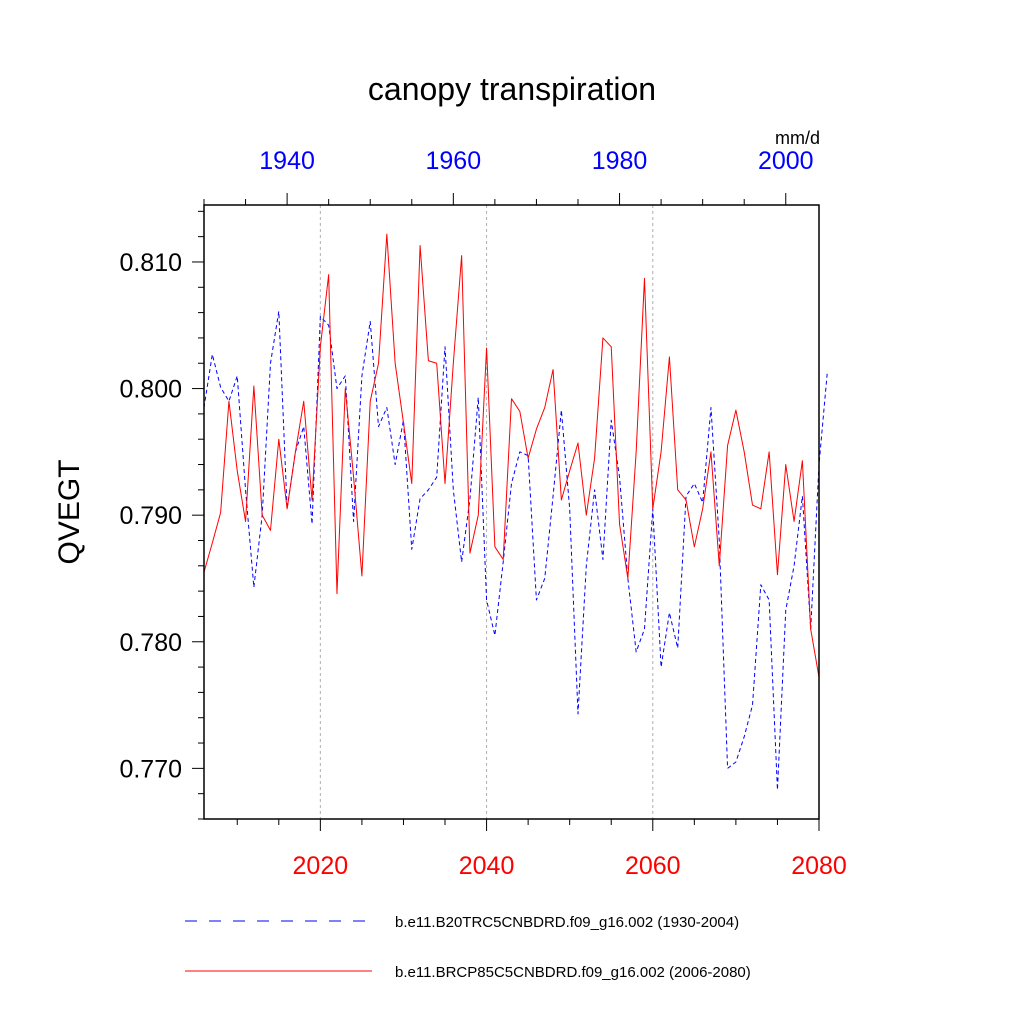 The width and height of the screenshot is (1024, 1024). What do you see at coordinates (454, 161) in the screenshot?
I see `top-tick-label: 1960` at bounding box center [454, 161].